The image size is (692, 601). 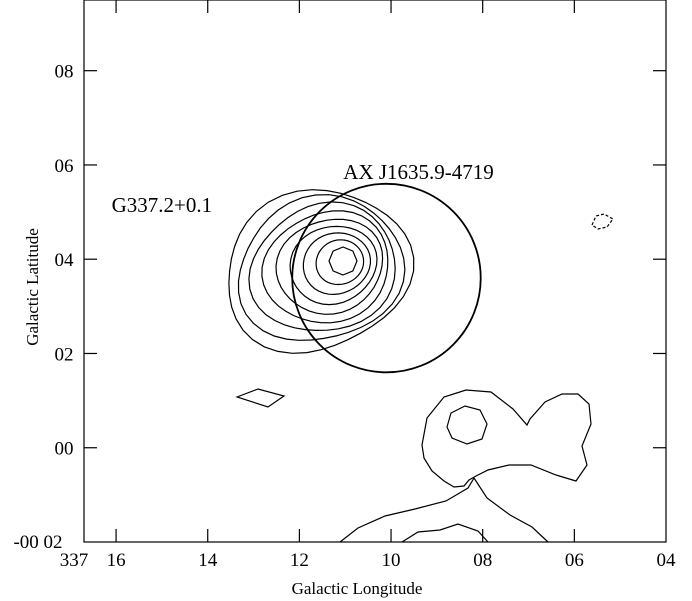 What do you see at coordinates (260, 398) in the screenshot?
I see `contour-patch-left` at bounding box center [260, 398].